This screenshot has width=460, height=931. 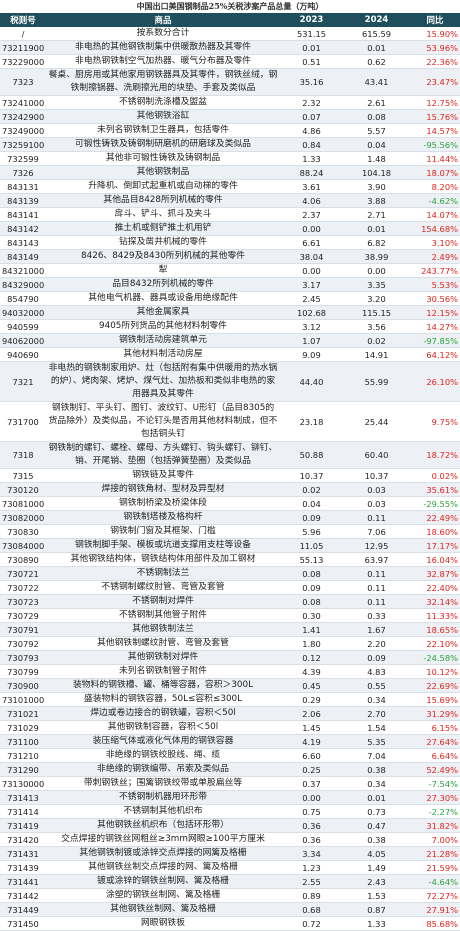 What do you see at coordinates (311, 130) in the screenshot?
I see `value-2023: 4.86` at bounding box center [311, 130].